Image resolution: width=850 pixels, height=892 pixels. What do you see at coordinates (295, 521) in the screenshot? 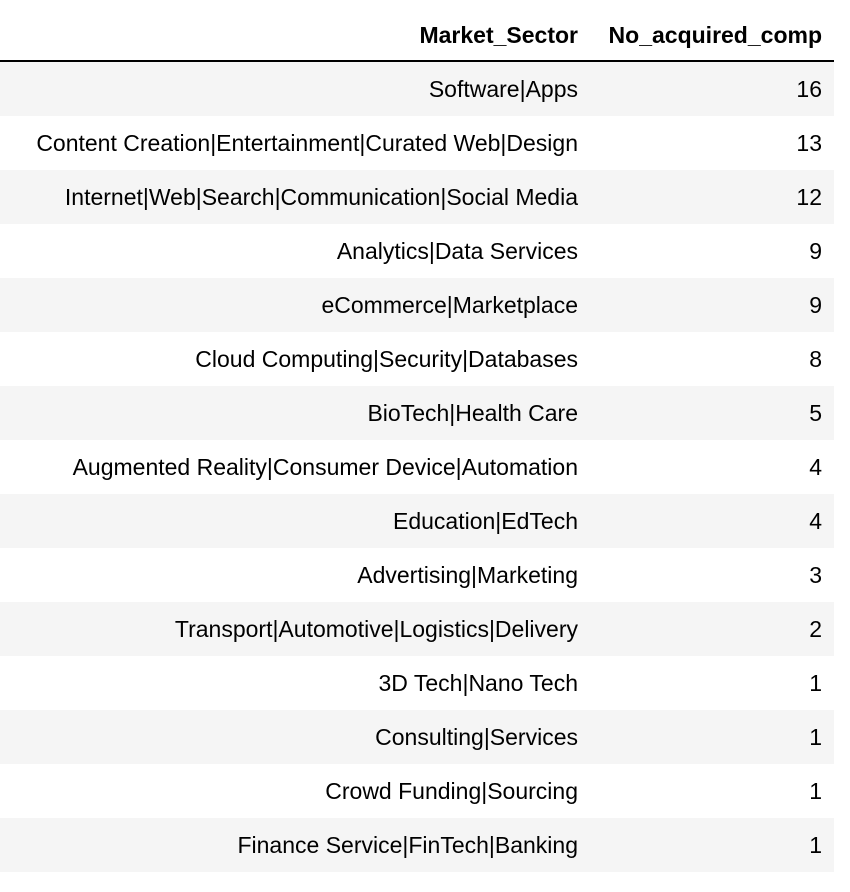
I see `sector-cell: Education|EdTech` at bounding box center [295, 521].